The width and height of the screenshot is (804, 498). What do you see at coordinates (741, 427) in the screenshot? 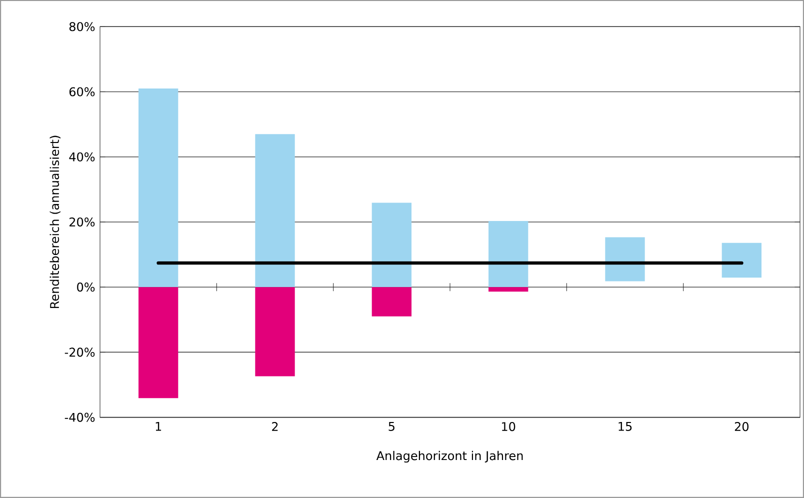
I see `x-tick-label: 20` at bounding box center [741, 427].